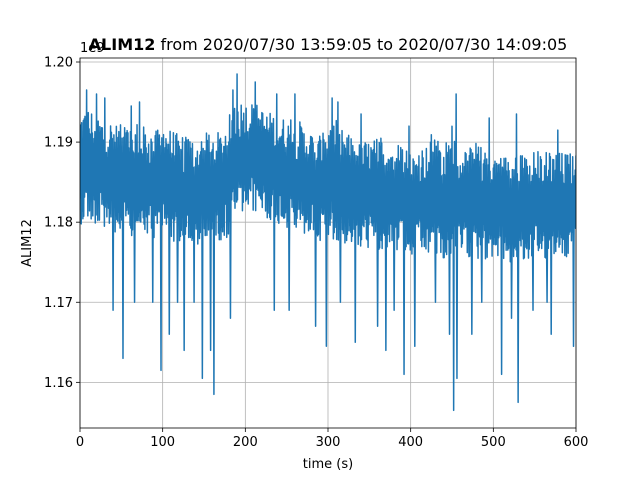 The image size is (640, 480). What do you see at coordinates (92, 48) in the screenshot?
I see `y-offset-text: 1e9` at bounding box center [92, 48].